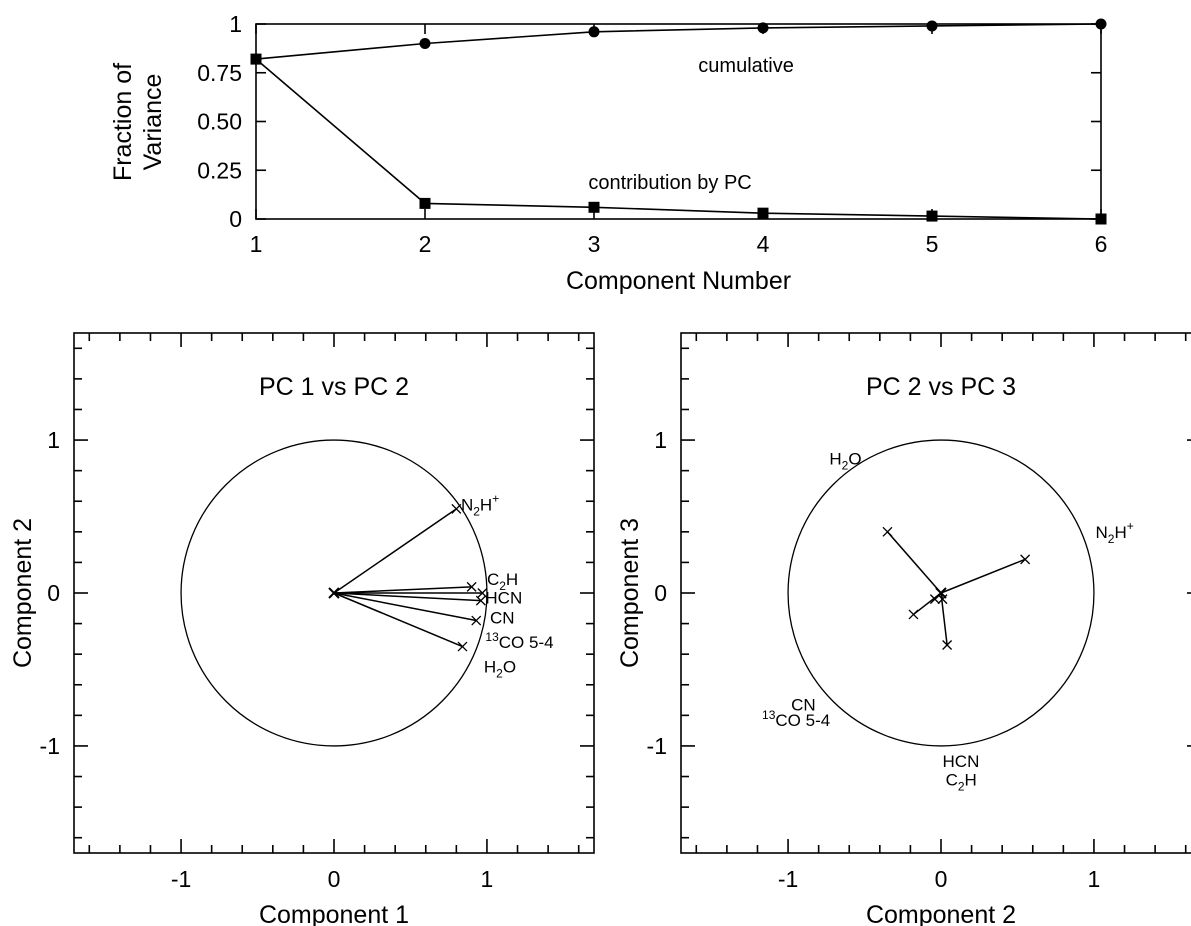 This screenshot has width=1191, height=926. I want to click on y-tick-label: 0.75, so click(219, 73).